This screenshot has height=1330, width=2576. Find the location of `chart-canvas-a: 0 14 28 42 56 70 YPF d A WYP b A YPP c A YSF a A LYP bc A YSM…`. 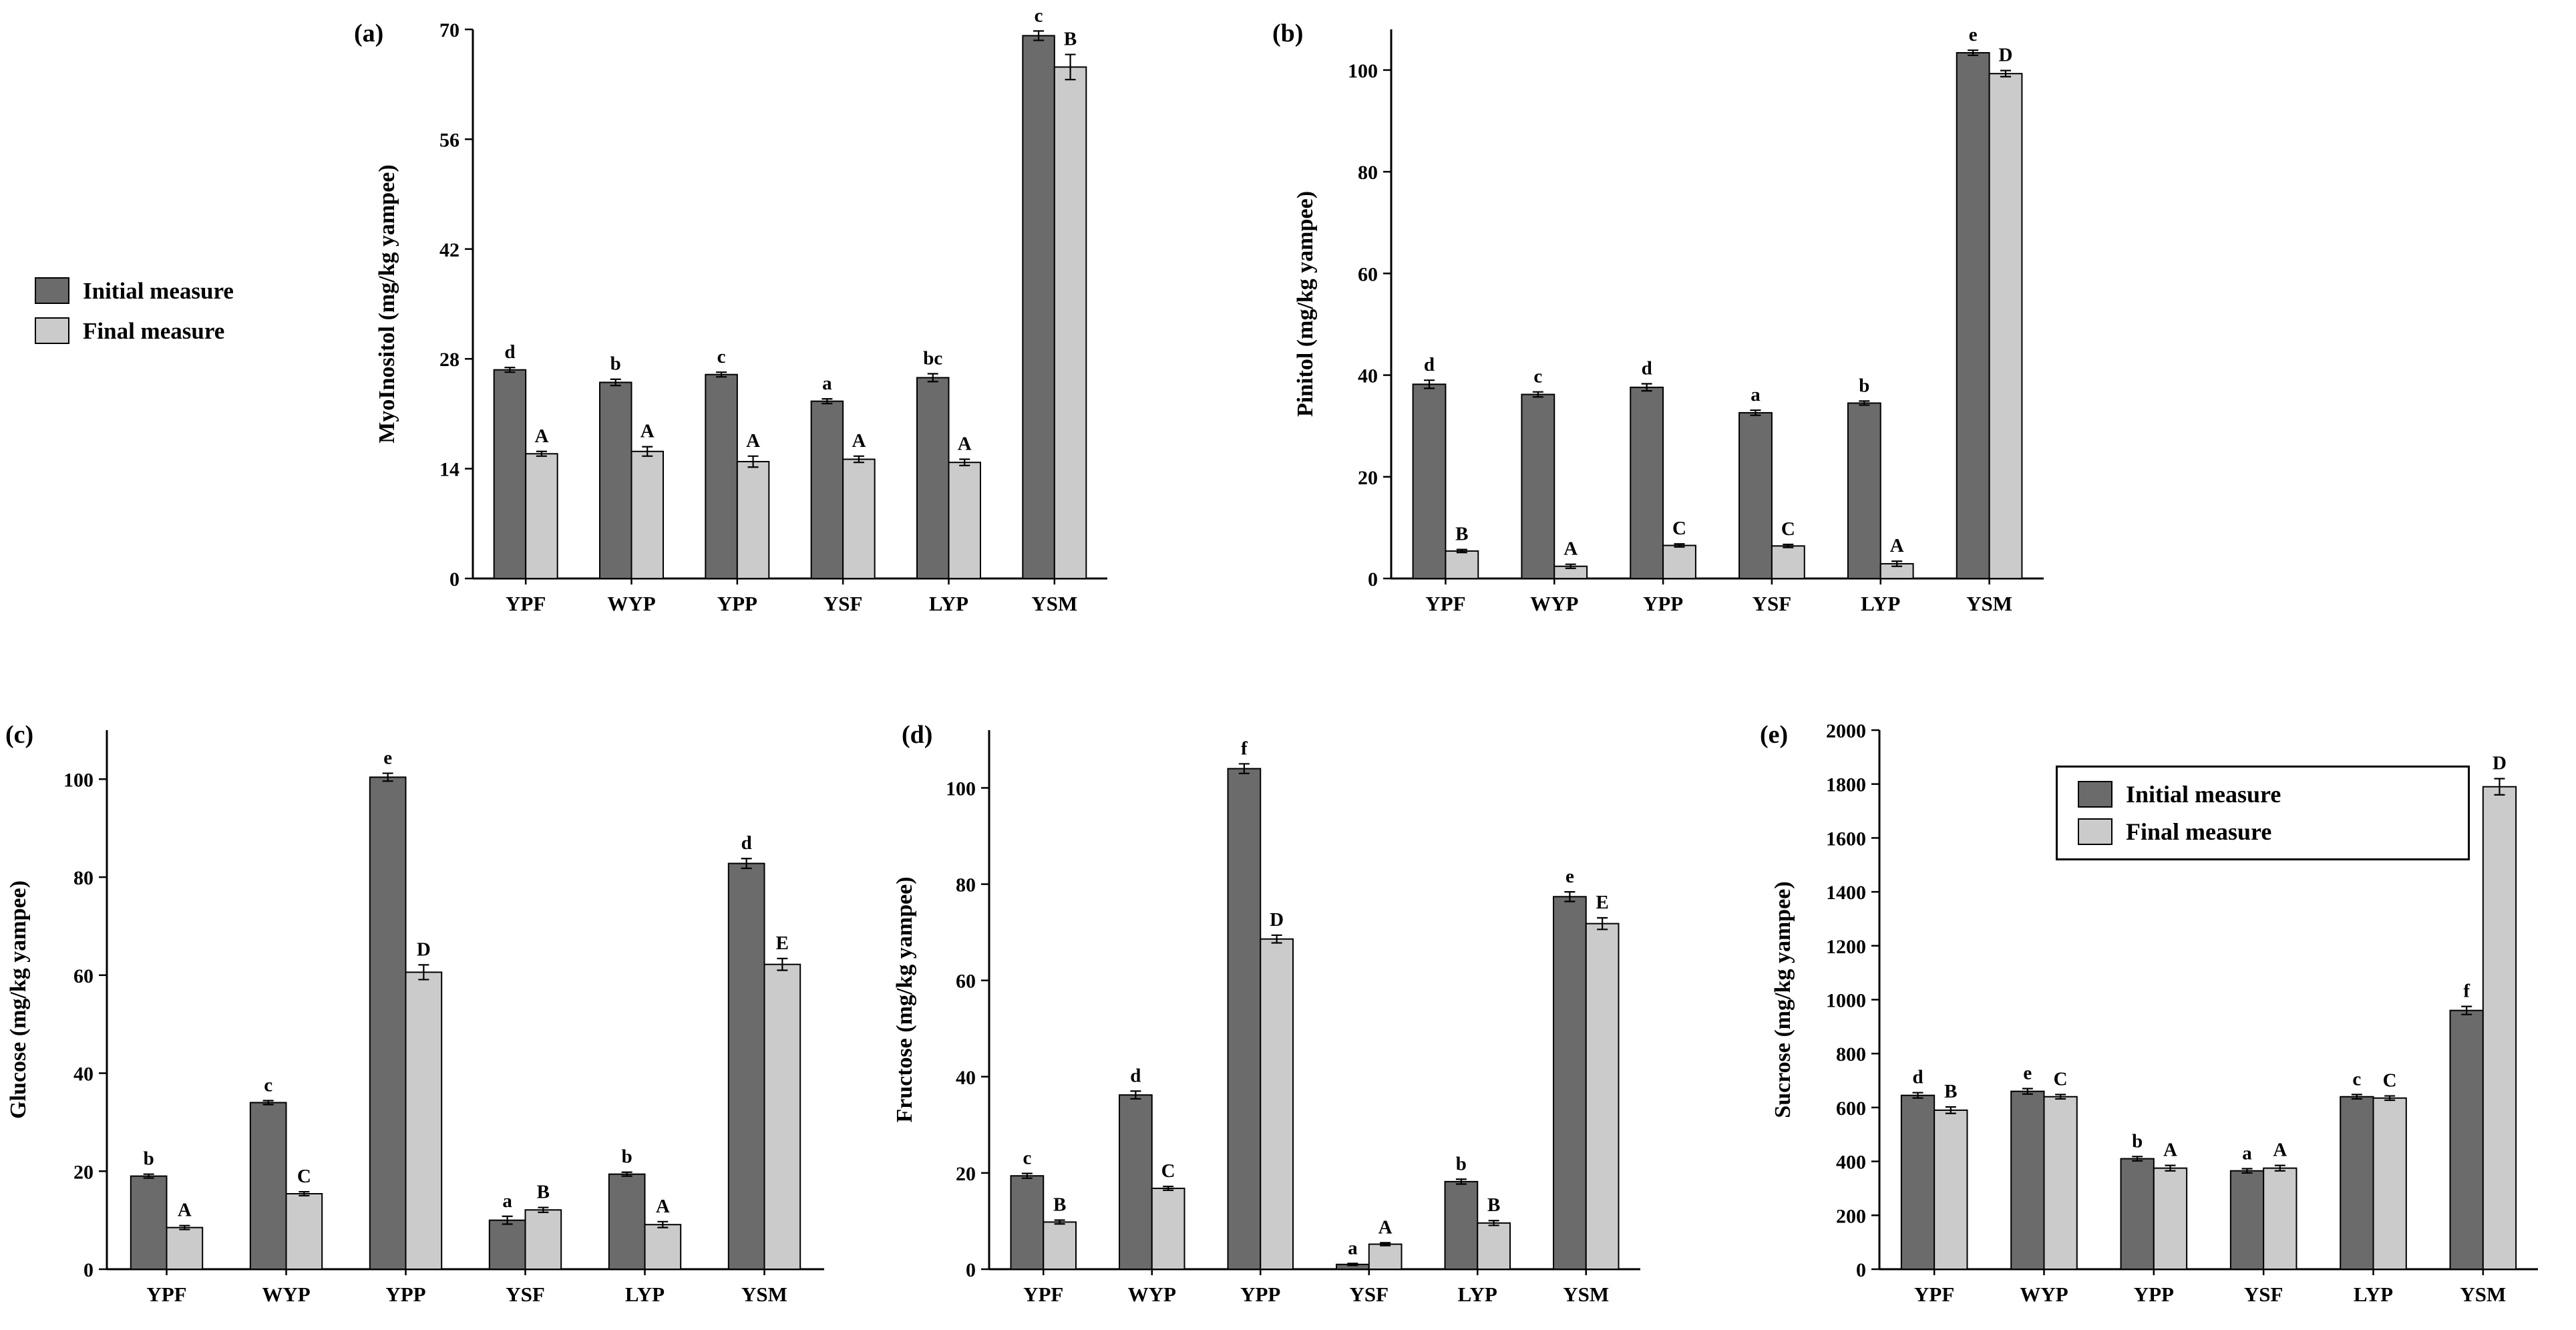

chart-canvas-a: 0 14 28 42 56 70 YPF d A WYP b A YPP c A YSF a A LYP bc A YSM… is located at coordinates (730, 310).